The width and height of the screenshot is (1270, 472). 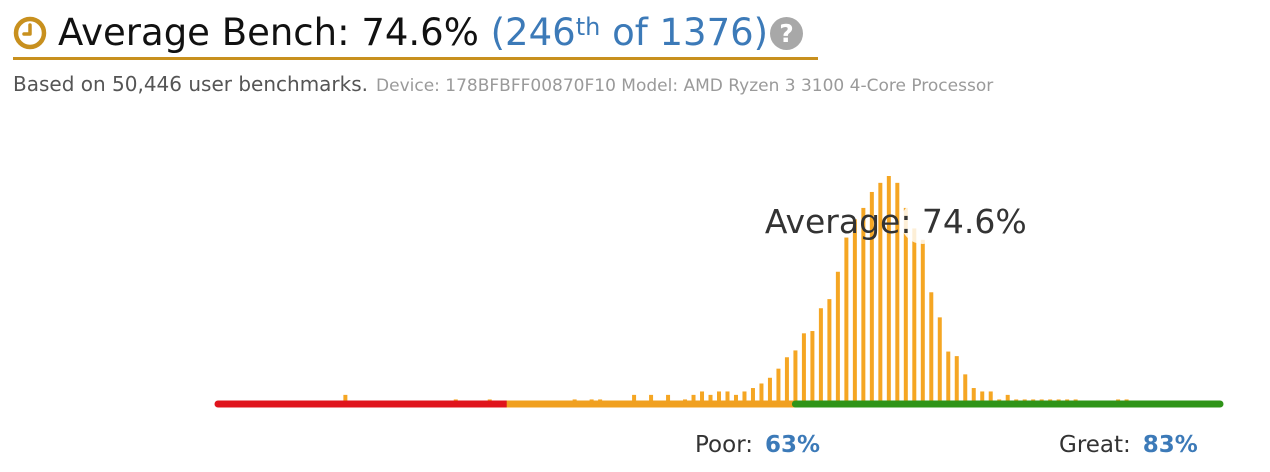 What do you see at coordinates (415, 58) in the screenshot?
I see `header-underline` at bounding box center [415, 58].